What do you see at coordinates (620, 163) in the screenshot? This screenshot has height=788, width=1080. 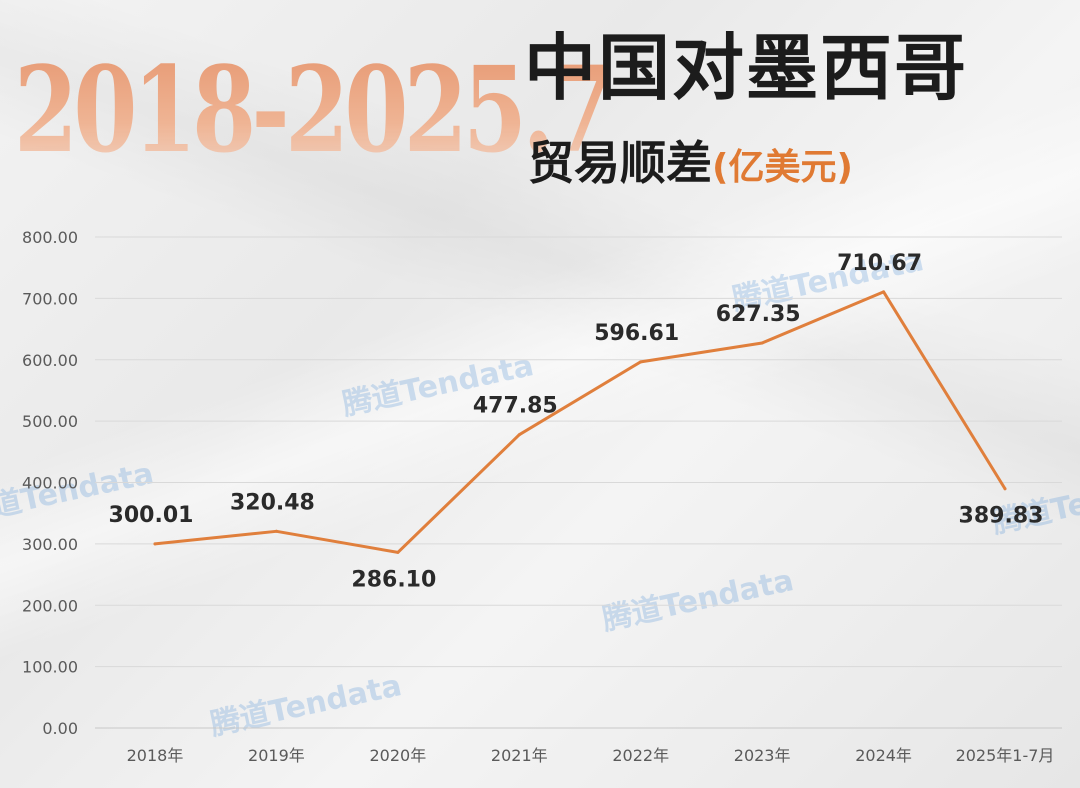 I see `subtitle-text: 贸易顺差` at bounding box center [620, 163].